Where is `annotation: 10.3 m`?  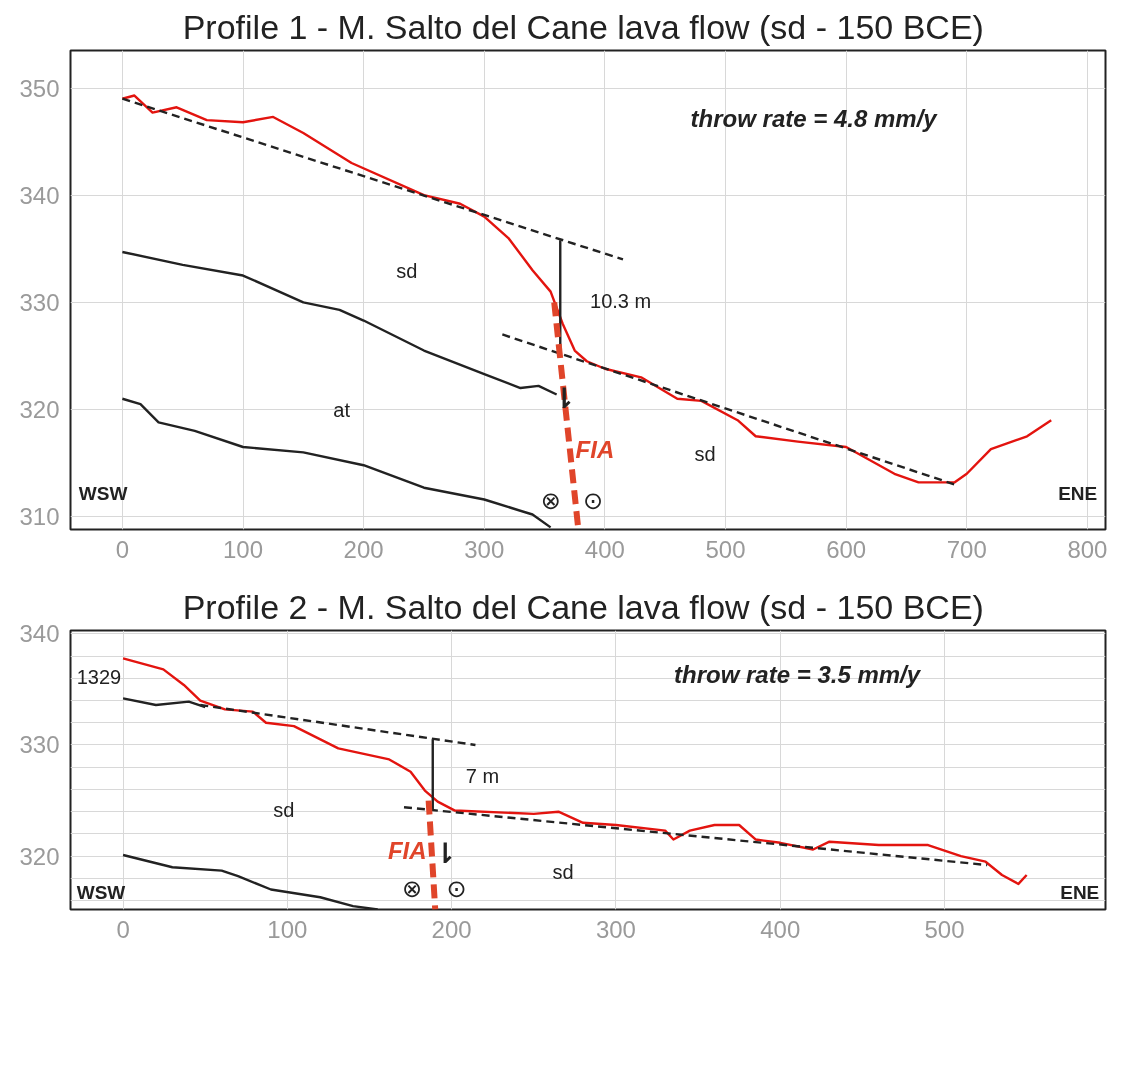
annotation: 10.3 m is located at coordinates (621, 300).